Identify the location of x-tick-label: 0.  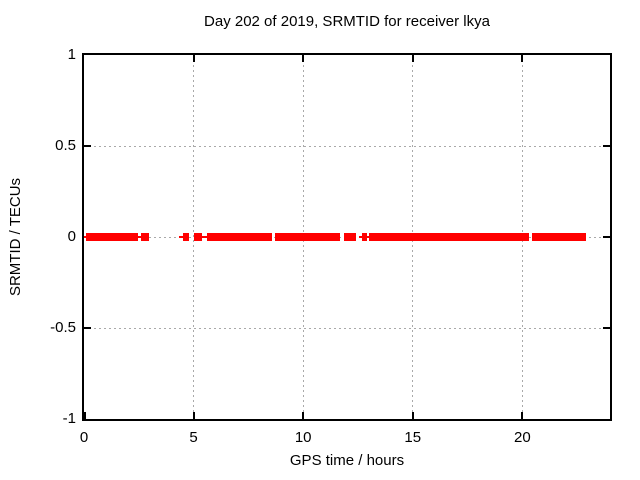
(84, 437).